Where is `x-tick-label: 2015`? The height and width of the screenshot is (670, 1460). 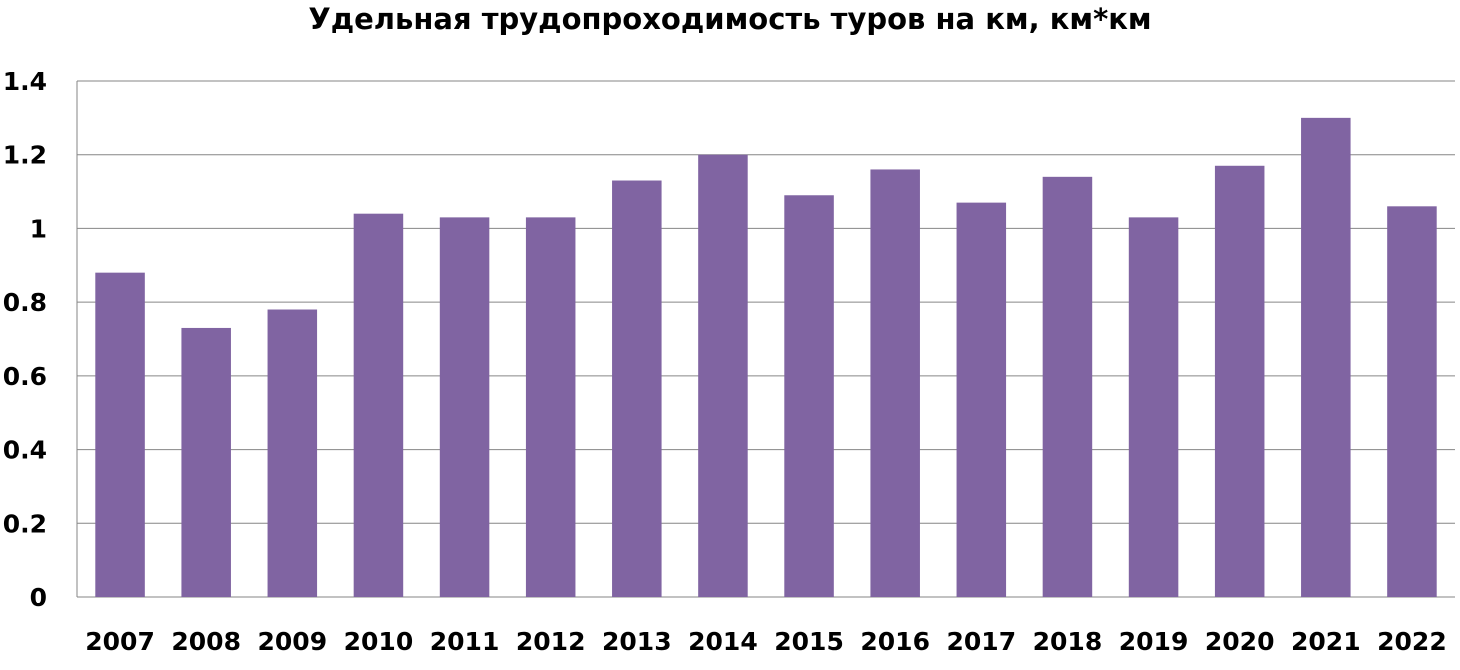 x-tick-label: 2015 is located at coordinates (809, 641).